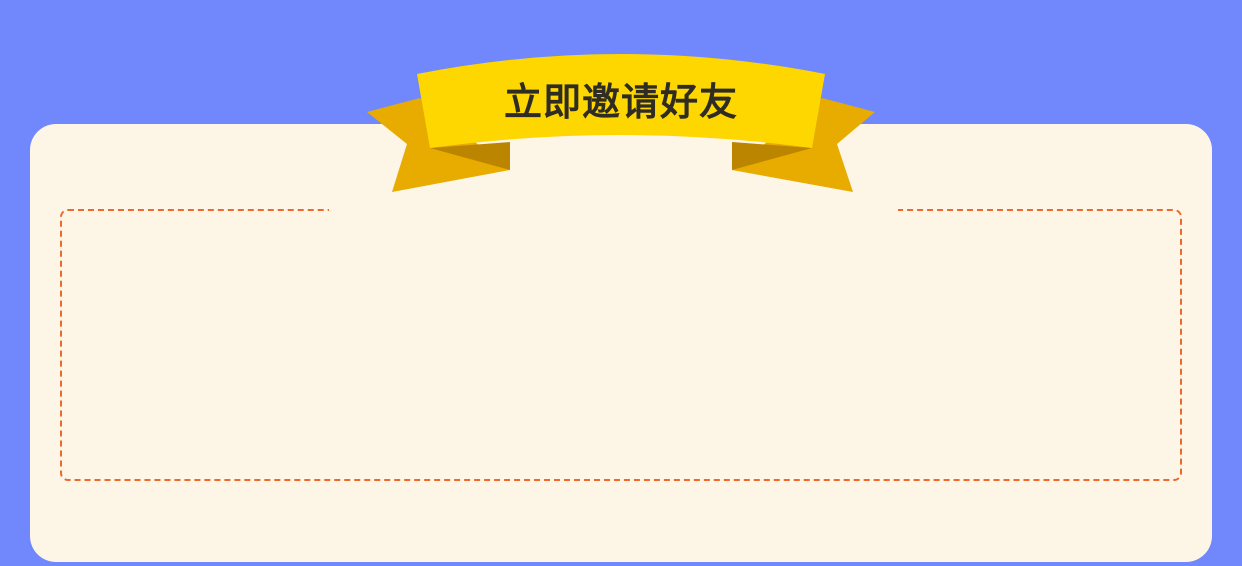 The image size is (1242, 566). Describe the element at coordinates (470, 156) in the screenshot. I see `ribbon-left-fold` at that location.